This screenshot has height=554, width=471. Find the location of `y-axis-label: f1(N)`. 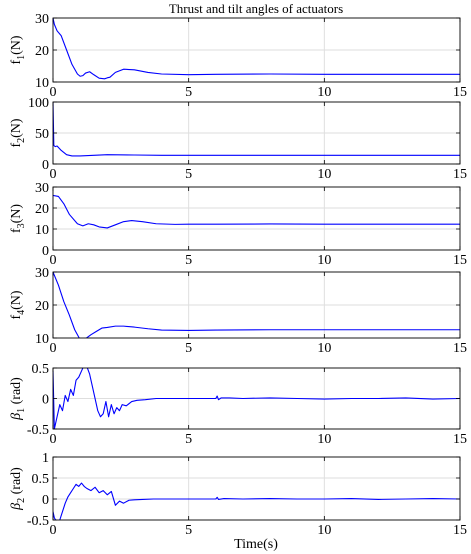

y-axis-label: f1(N) is located at coordinates (18, 49).